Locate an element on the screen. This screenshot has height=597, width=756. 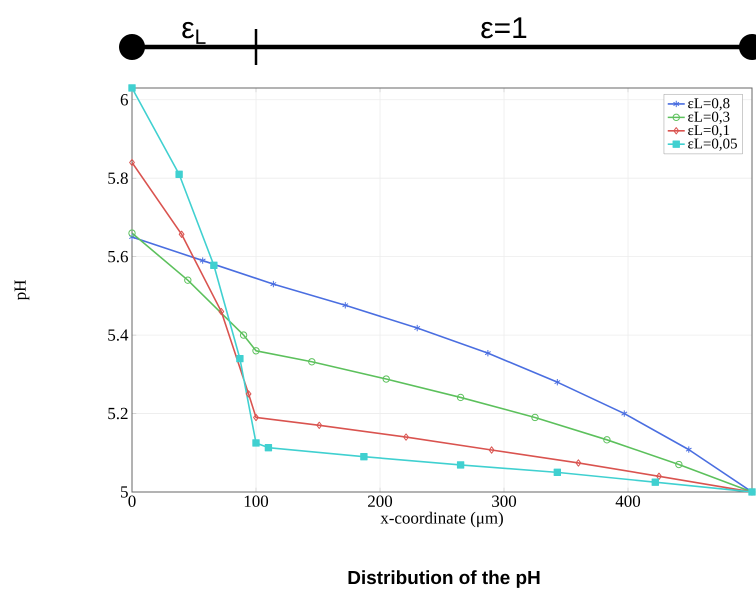
x-tick-label: 100 is located at coordinates (256, 501).